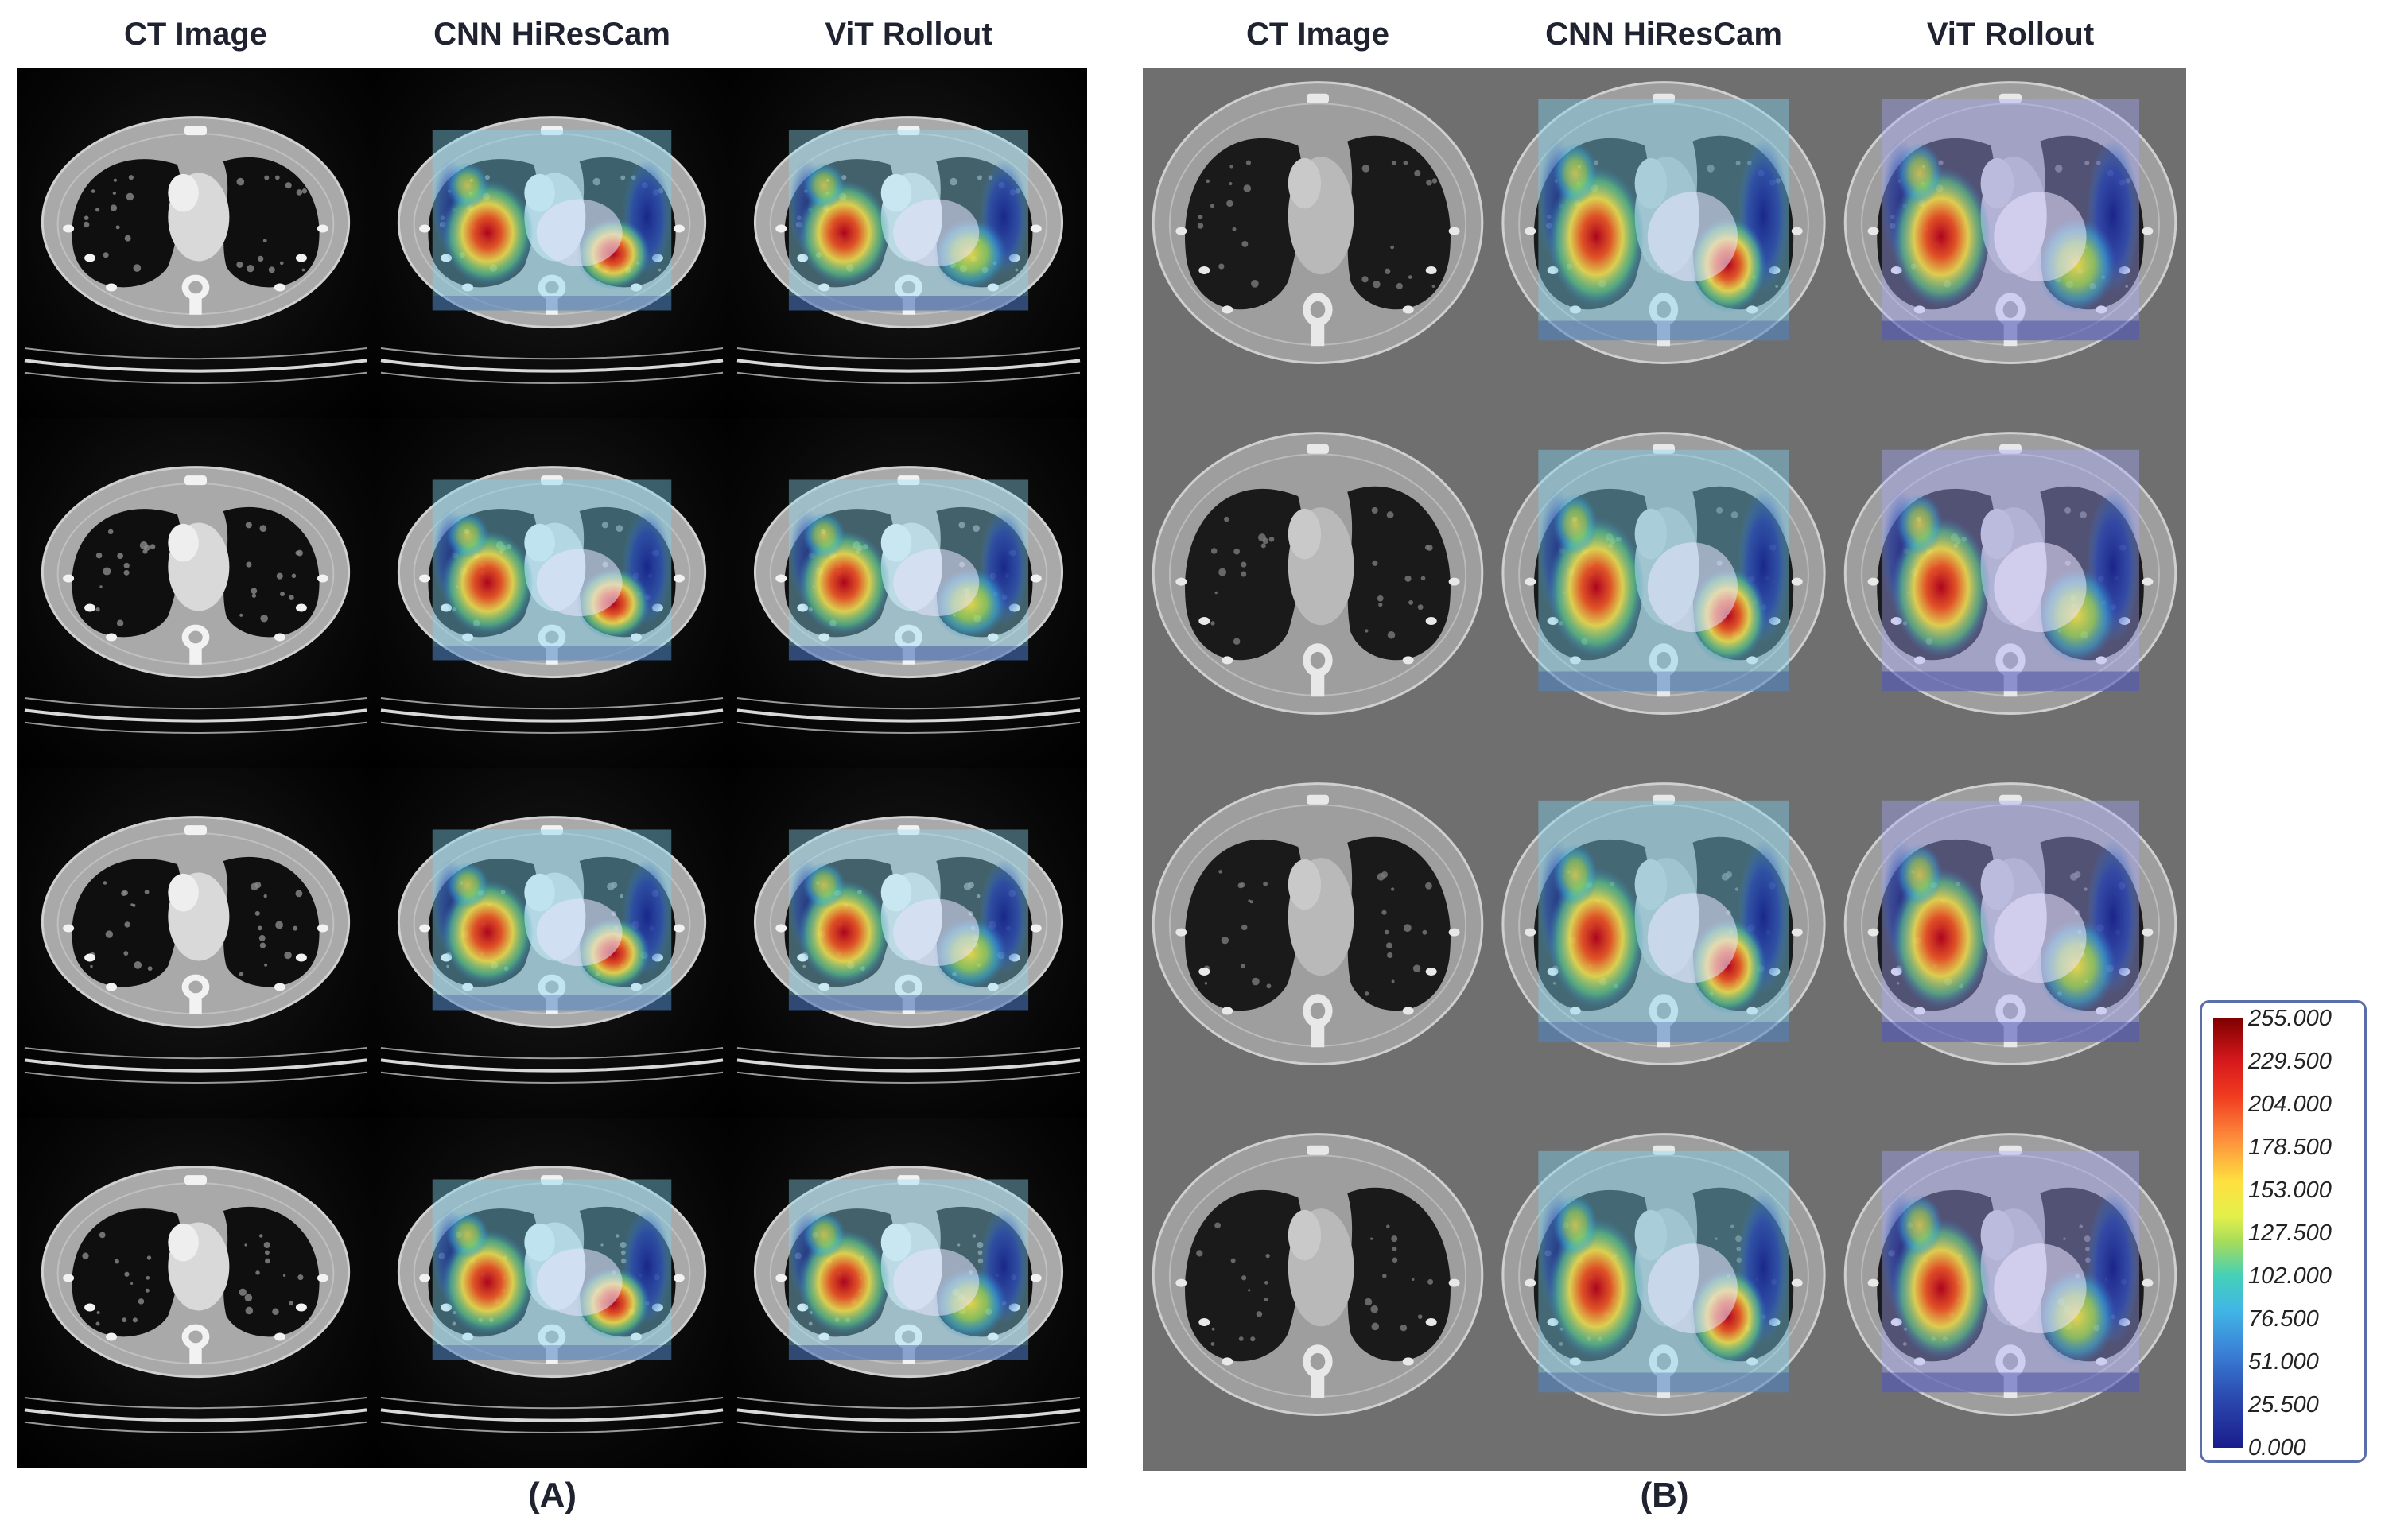 This screenshot has height=1540, width=2381. I want to click on panel-b-headers: CT Image CNN HiResCam ViT Rollout, so click(1664, 34).